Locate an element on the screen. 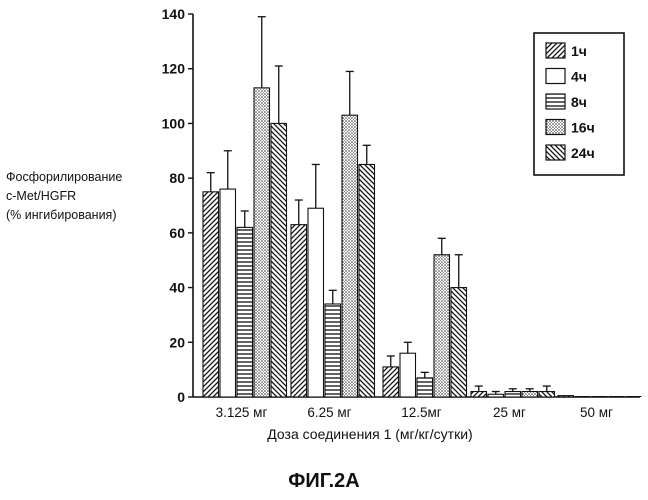 The width and height of the screenshot is (648, 500). x-tick-label: 50 мг is located at coordinates (596, 412).